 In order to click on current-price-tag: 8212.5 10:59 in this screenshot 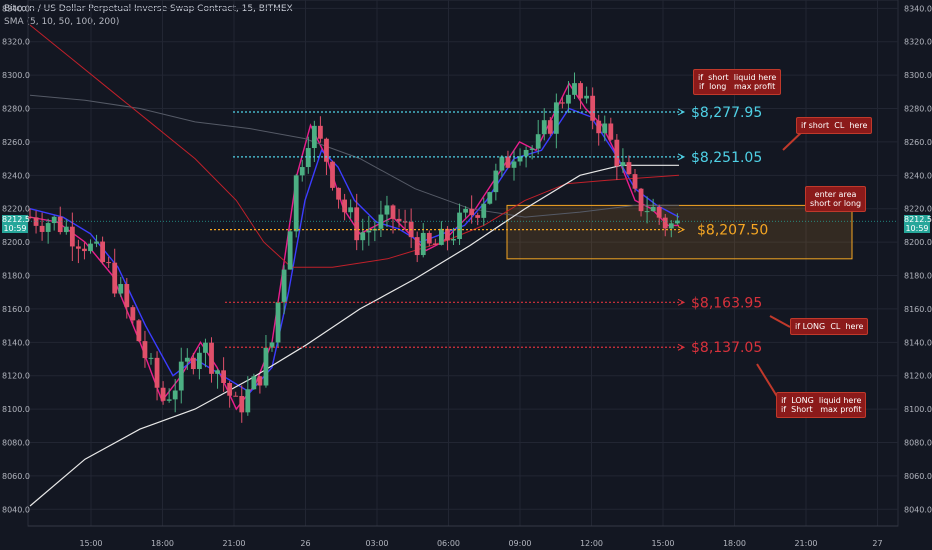, I will do `click(918, 224)`.